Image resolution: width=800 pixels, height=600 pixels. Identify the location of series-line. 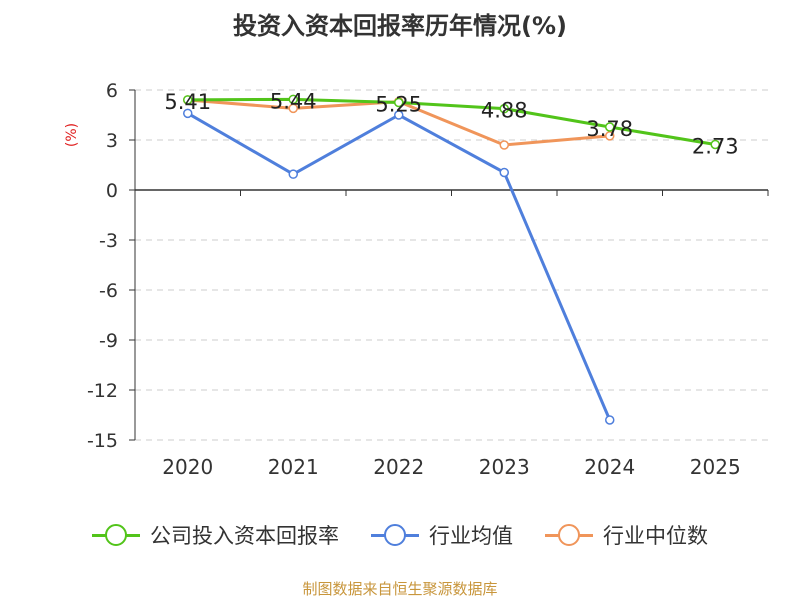
(451, 121).